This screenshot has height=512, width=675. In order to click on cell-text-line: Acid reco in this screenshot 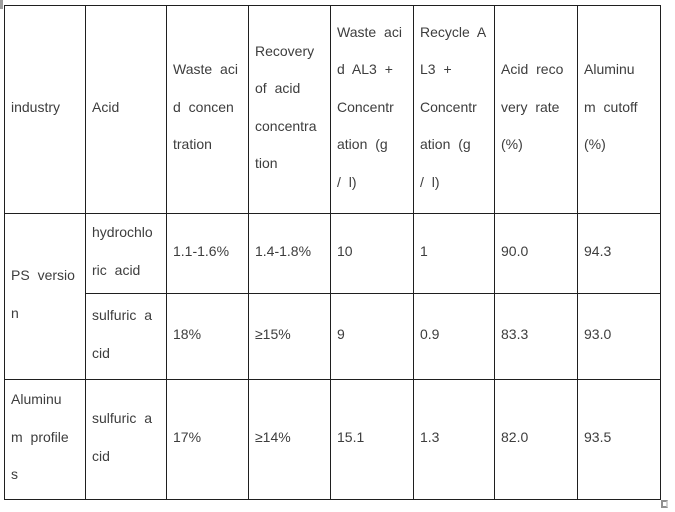, I will do `click(532, 69)`.